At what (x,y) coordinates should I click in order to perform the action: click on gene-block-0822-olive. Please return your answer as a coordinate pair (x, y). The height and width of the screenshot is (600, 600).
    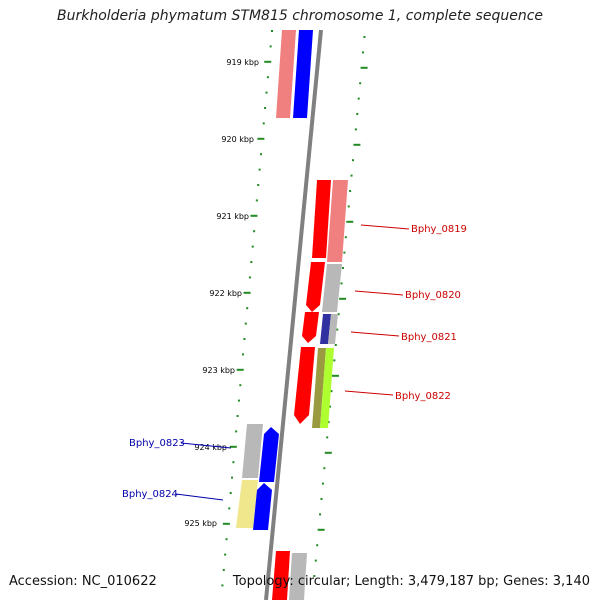
    Looking at the image, I should click on (319, 388).